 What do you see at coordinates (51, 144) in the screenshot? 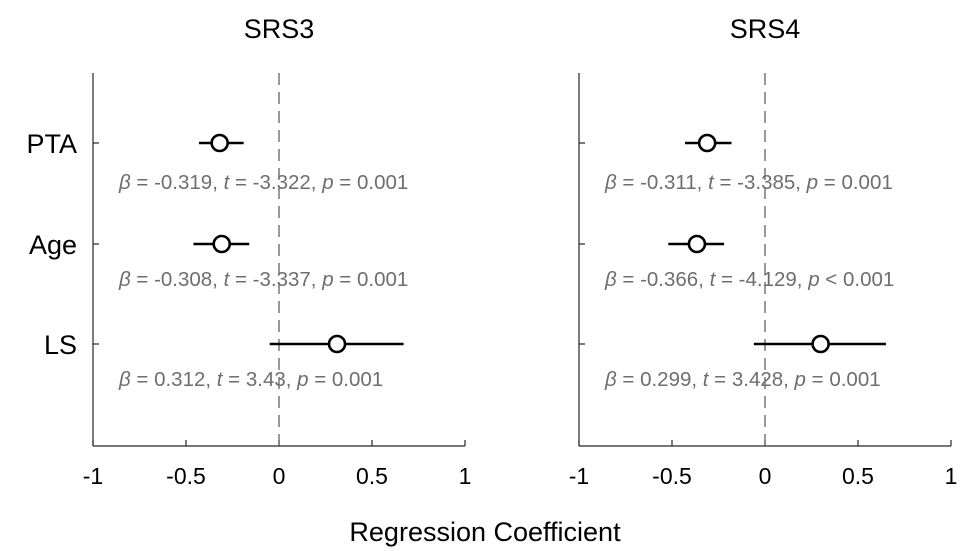
I see `category-label-pta: PTA` at bounding box center [51, 144].